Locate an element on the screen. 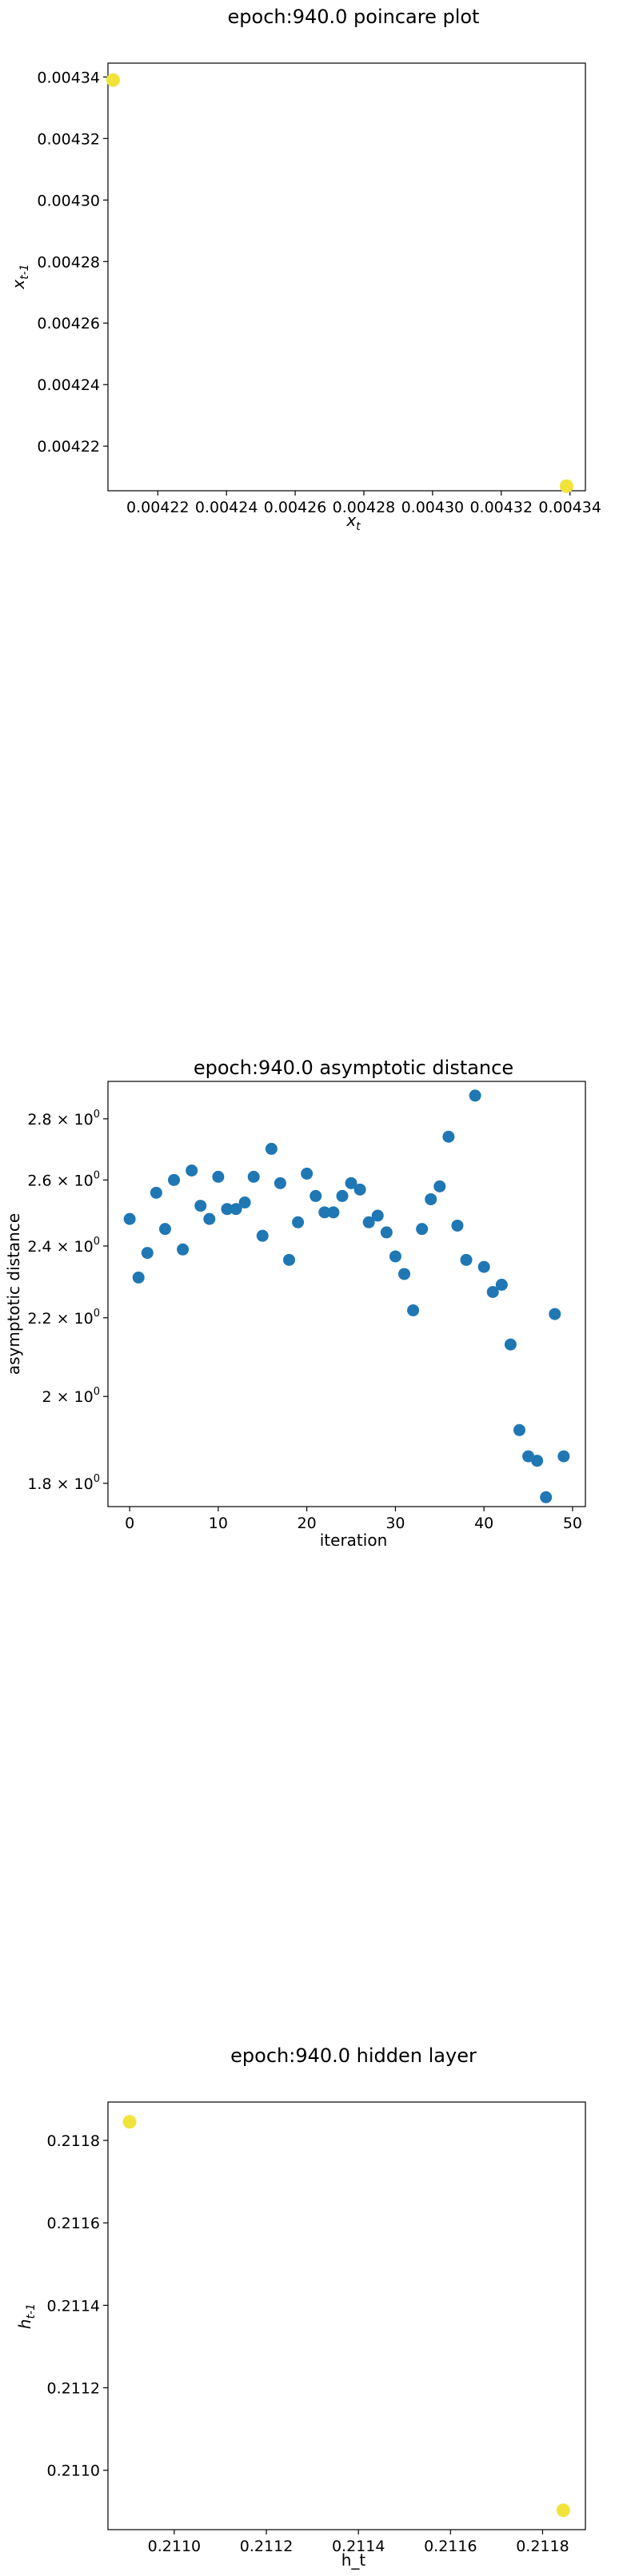 The height and width of the screenshot is (2576, 619). poincare-x-axis-label: xt is located at coordinates (353, 522).